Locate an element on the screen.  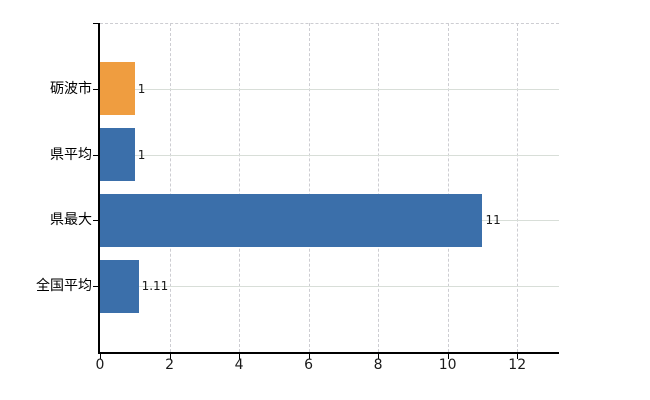
x-axis-line is located at coordinates (328, 353).